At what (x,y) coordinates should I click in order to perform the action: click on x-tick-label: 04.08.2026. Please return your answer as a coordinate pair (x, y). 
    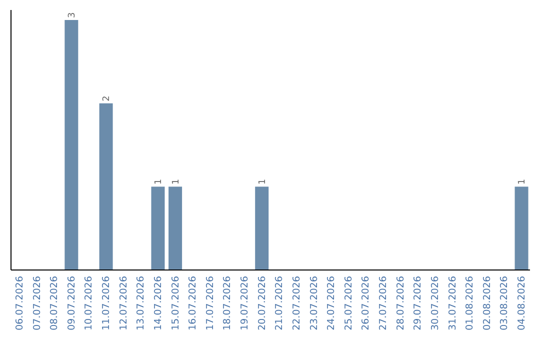
    Looking at the image, I should click on (522, 303).